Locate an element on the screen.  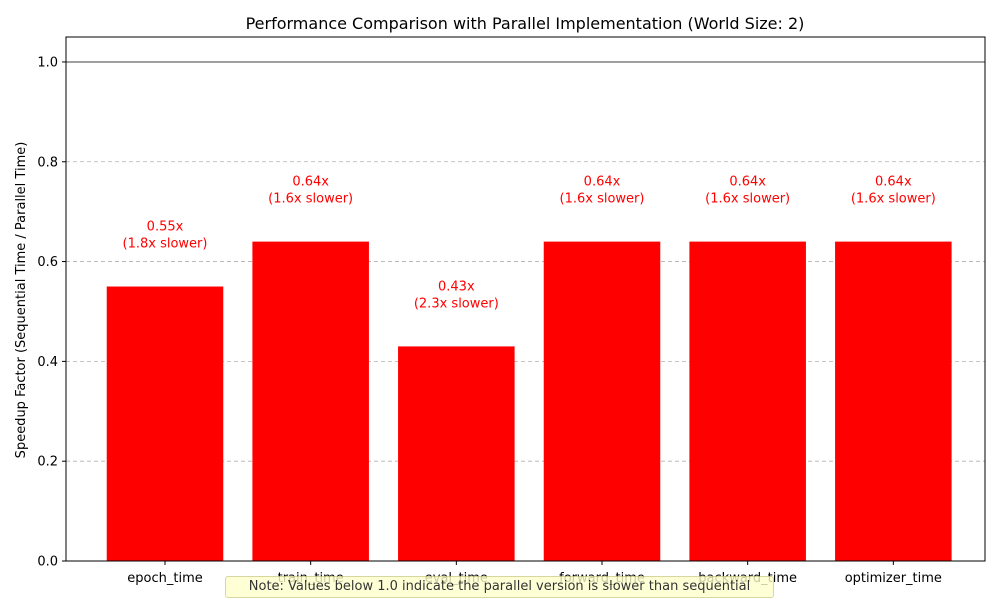
bar-backward_time is located at coordinates (747, 401).